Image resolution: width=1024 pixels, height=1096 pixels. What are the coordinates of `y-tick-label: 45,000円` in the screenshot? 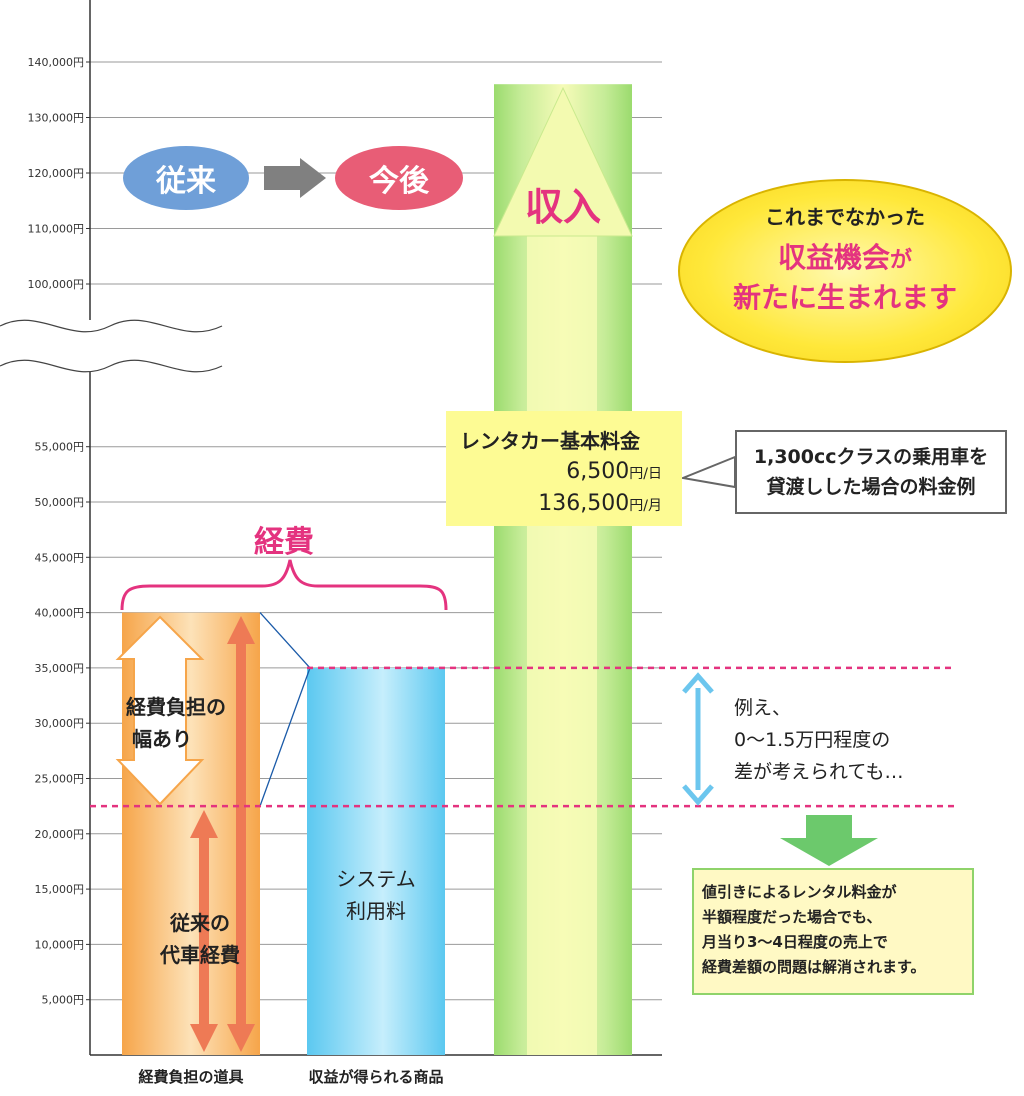 It's located at (60, 557).